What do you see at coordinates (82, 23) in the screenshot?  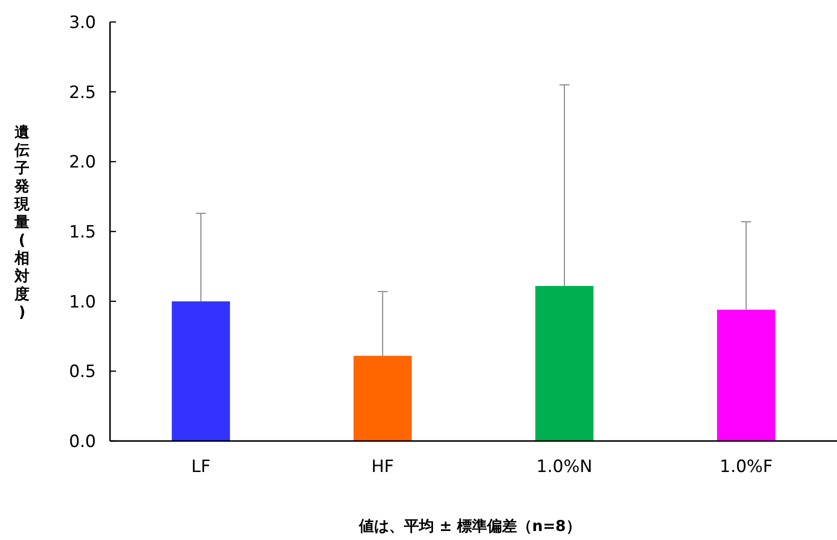 I see `y-tick-label: 3.0` at bounding box center [82, 23].